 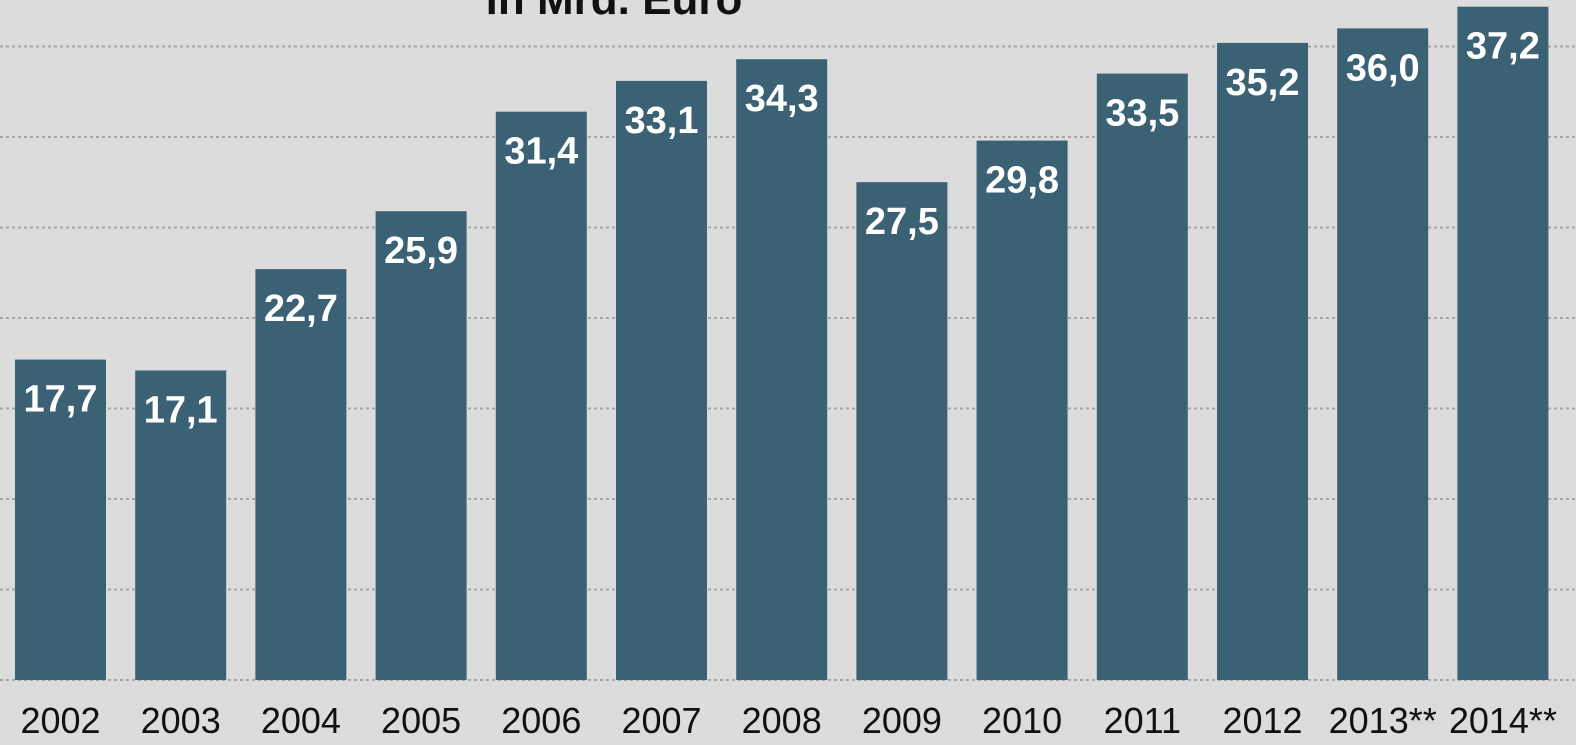 I want to click on bar-2004, so click(x=301, y=474).